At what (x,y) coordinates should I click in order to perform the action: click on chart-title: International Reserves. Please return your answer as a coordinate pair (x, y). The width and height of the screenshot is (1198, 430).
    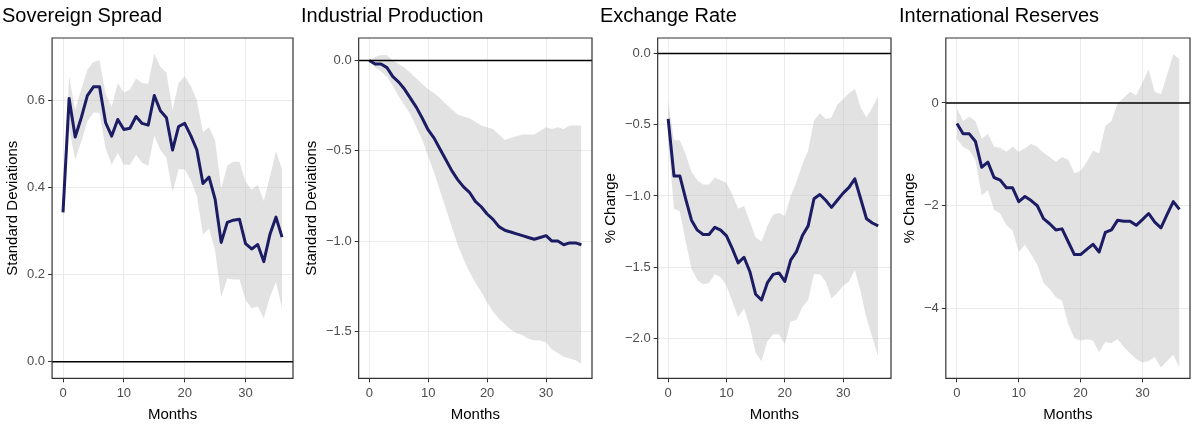
    Looking at the image, I should click on (999, 14).